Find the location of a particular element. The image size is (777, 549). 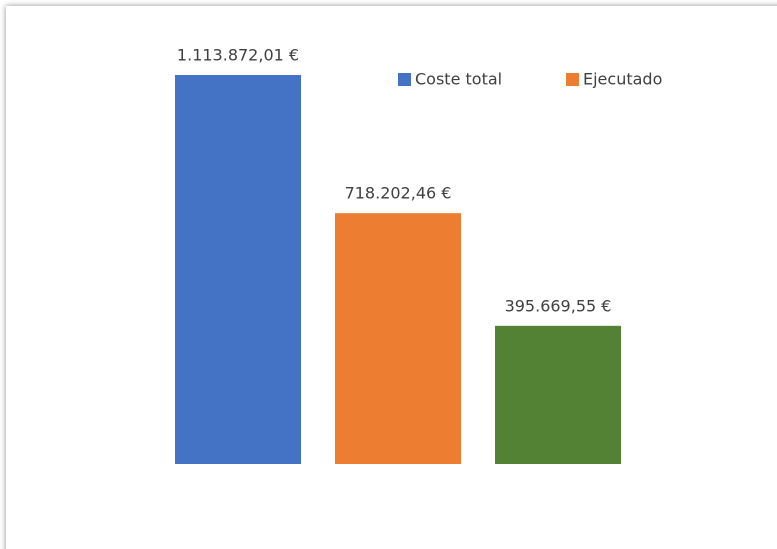

legend-label: Ejecutado is located at coordinates (622, 79).